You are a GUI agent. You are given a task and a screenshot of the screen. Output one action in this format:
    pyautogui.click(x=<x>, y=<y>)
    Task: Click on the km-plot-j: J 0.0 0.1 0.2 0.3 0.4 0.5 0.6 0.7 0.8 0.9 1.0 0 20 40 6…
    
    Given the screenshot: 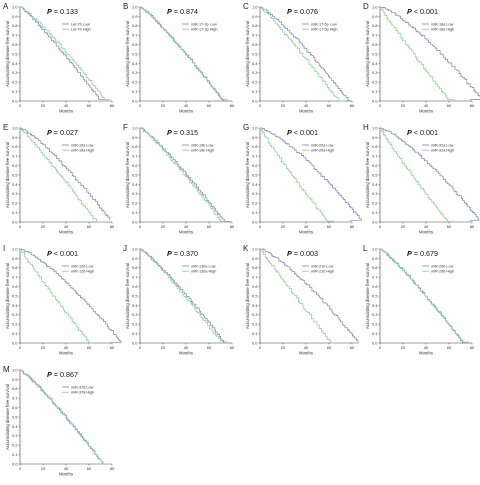 What is the action you would take?
    pyautogui.click(x=179, y=300)
    